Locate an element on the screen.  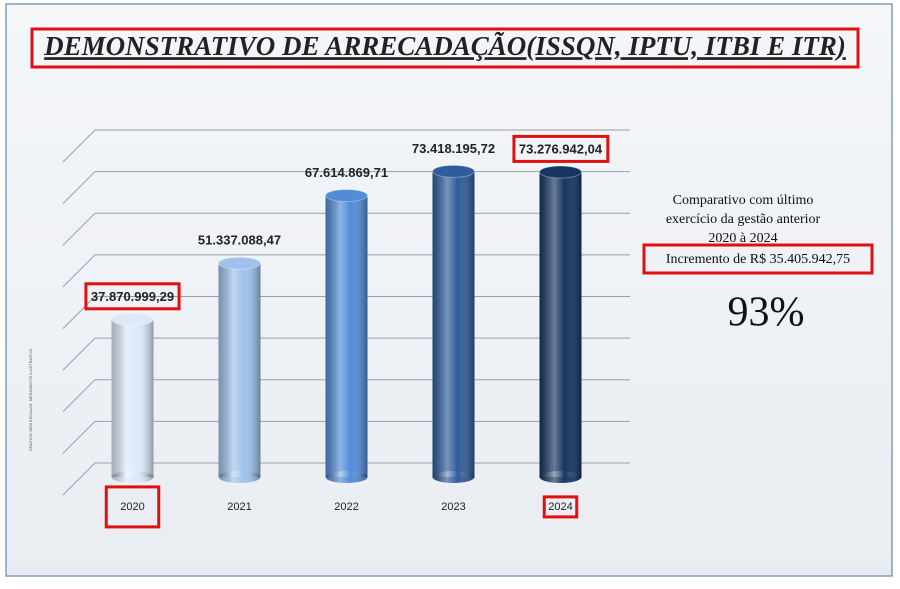
annotation: 2020 à 2024 is located at coordinates (742, 238).